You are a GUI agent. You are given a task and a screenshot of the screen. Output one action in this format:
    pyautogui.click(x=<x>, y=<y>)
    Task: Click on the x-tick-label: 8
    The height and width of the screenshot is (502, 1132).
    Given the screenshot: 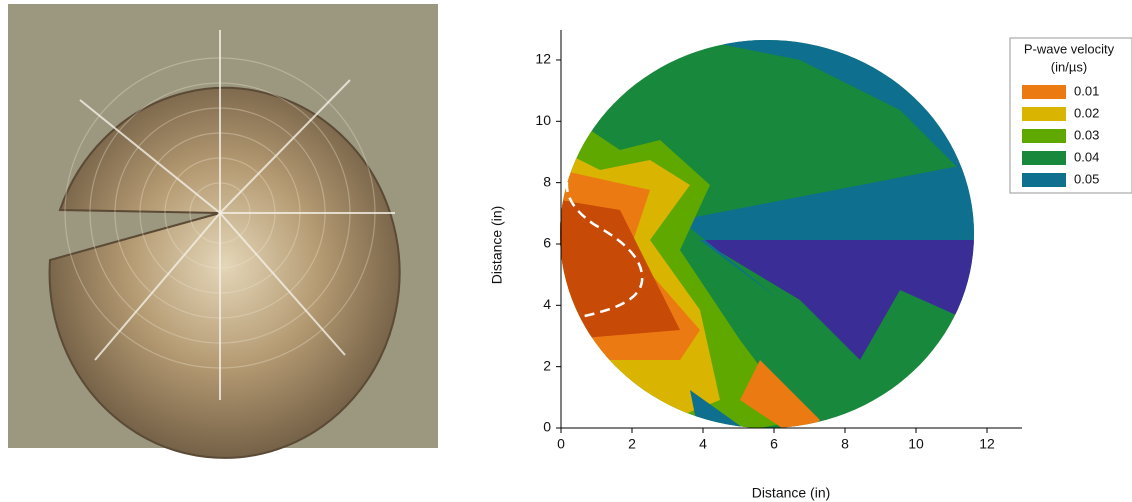 What is the action you would take?
    pyautogui.click(x=845, y=444)
    